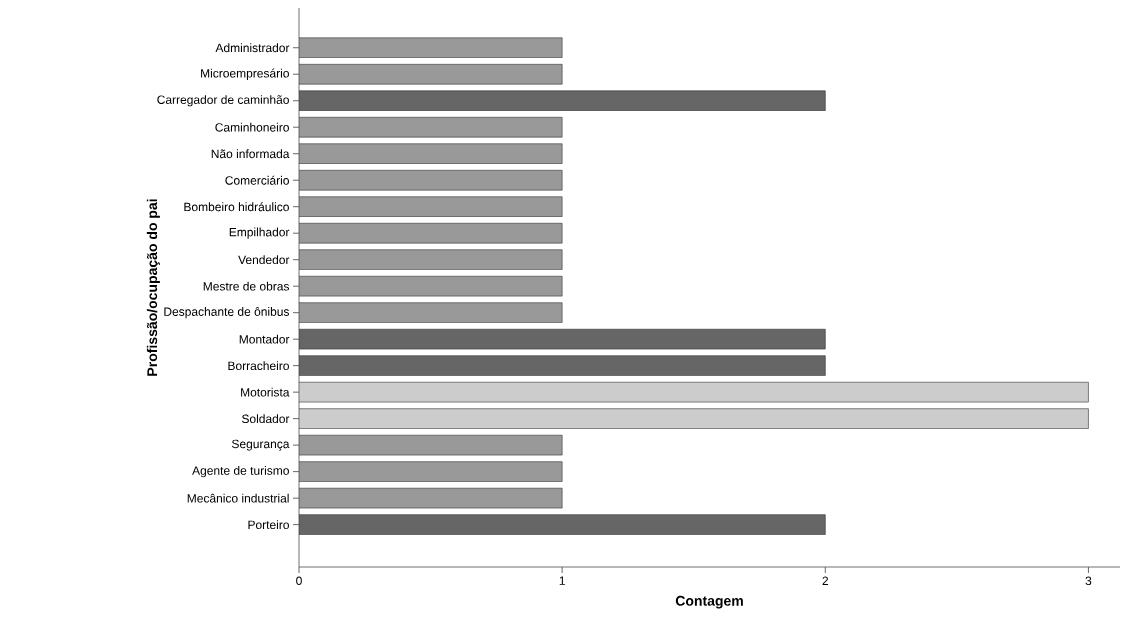 The width and height of the screenshot is (1123, 631). What do you see at coordinates (260, 445) in the screenshot?
I see `y-tick-label: Segurança` at bounding box center [260, 445].